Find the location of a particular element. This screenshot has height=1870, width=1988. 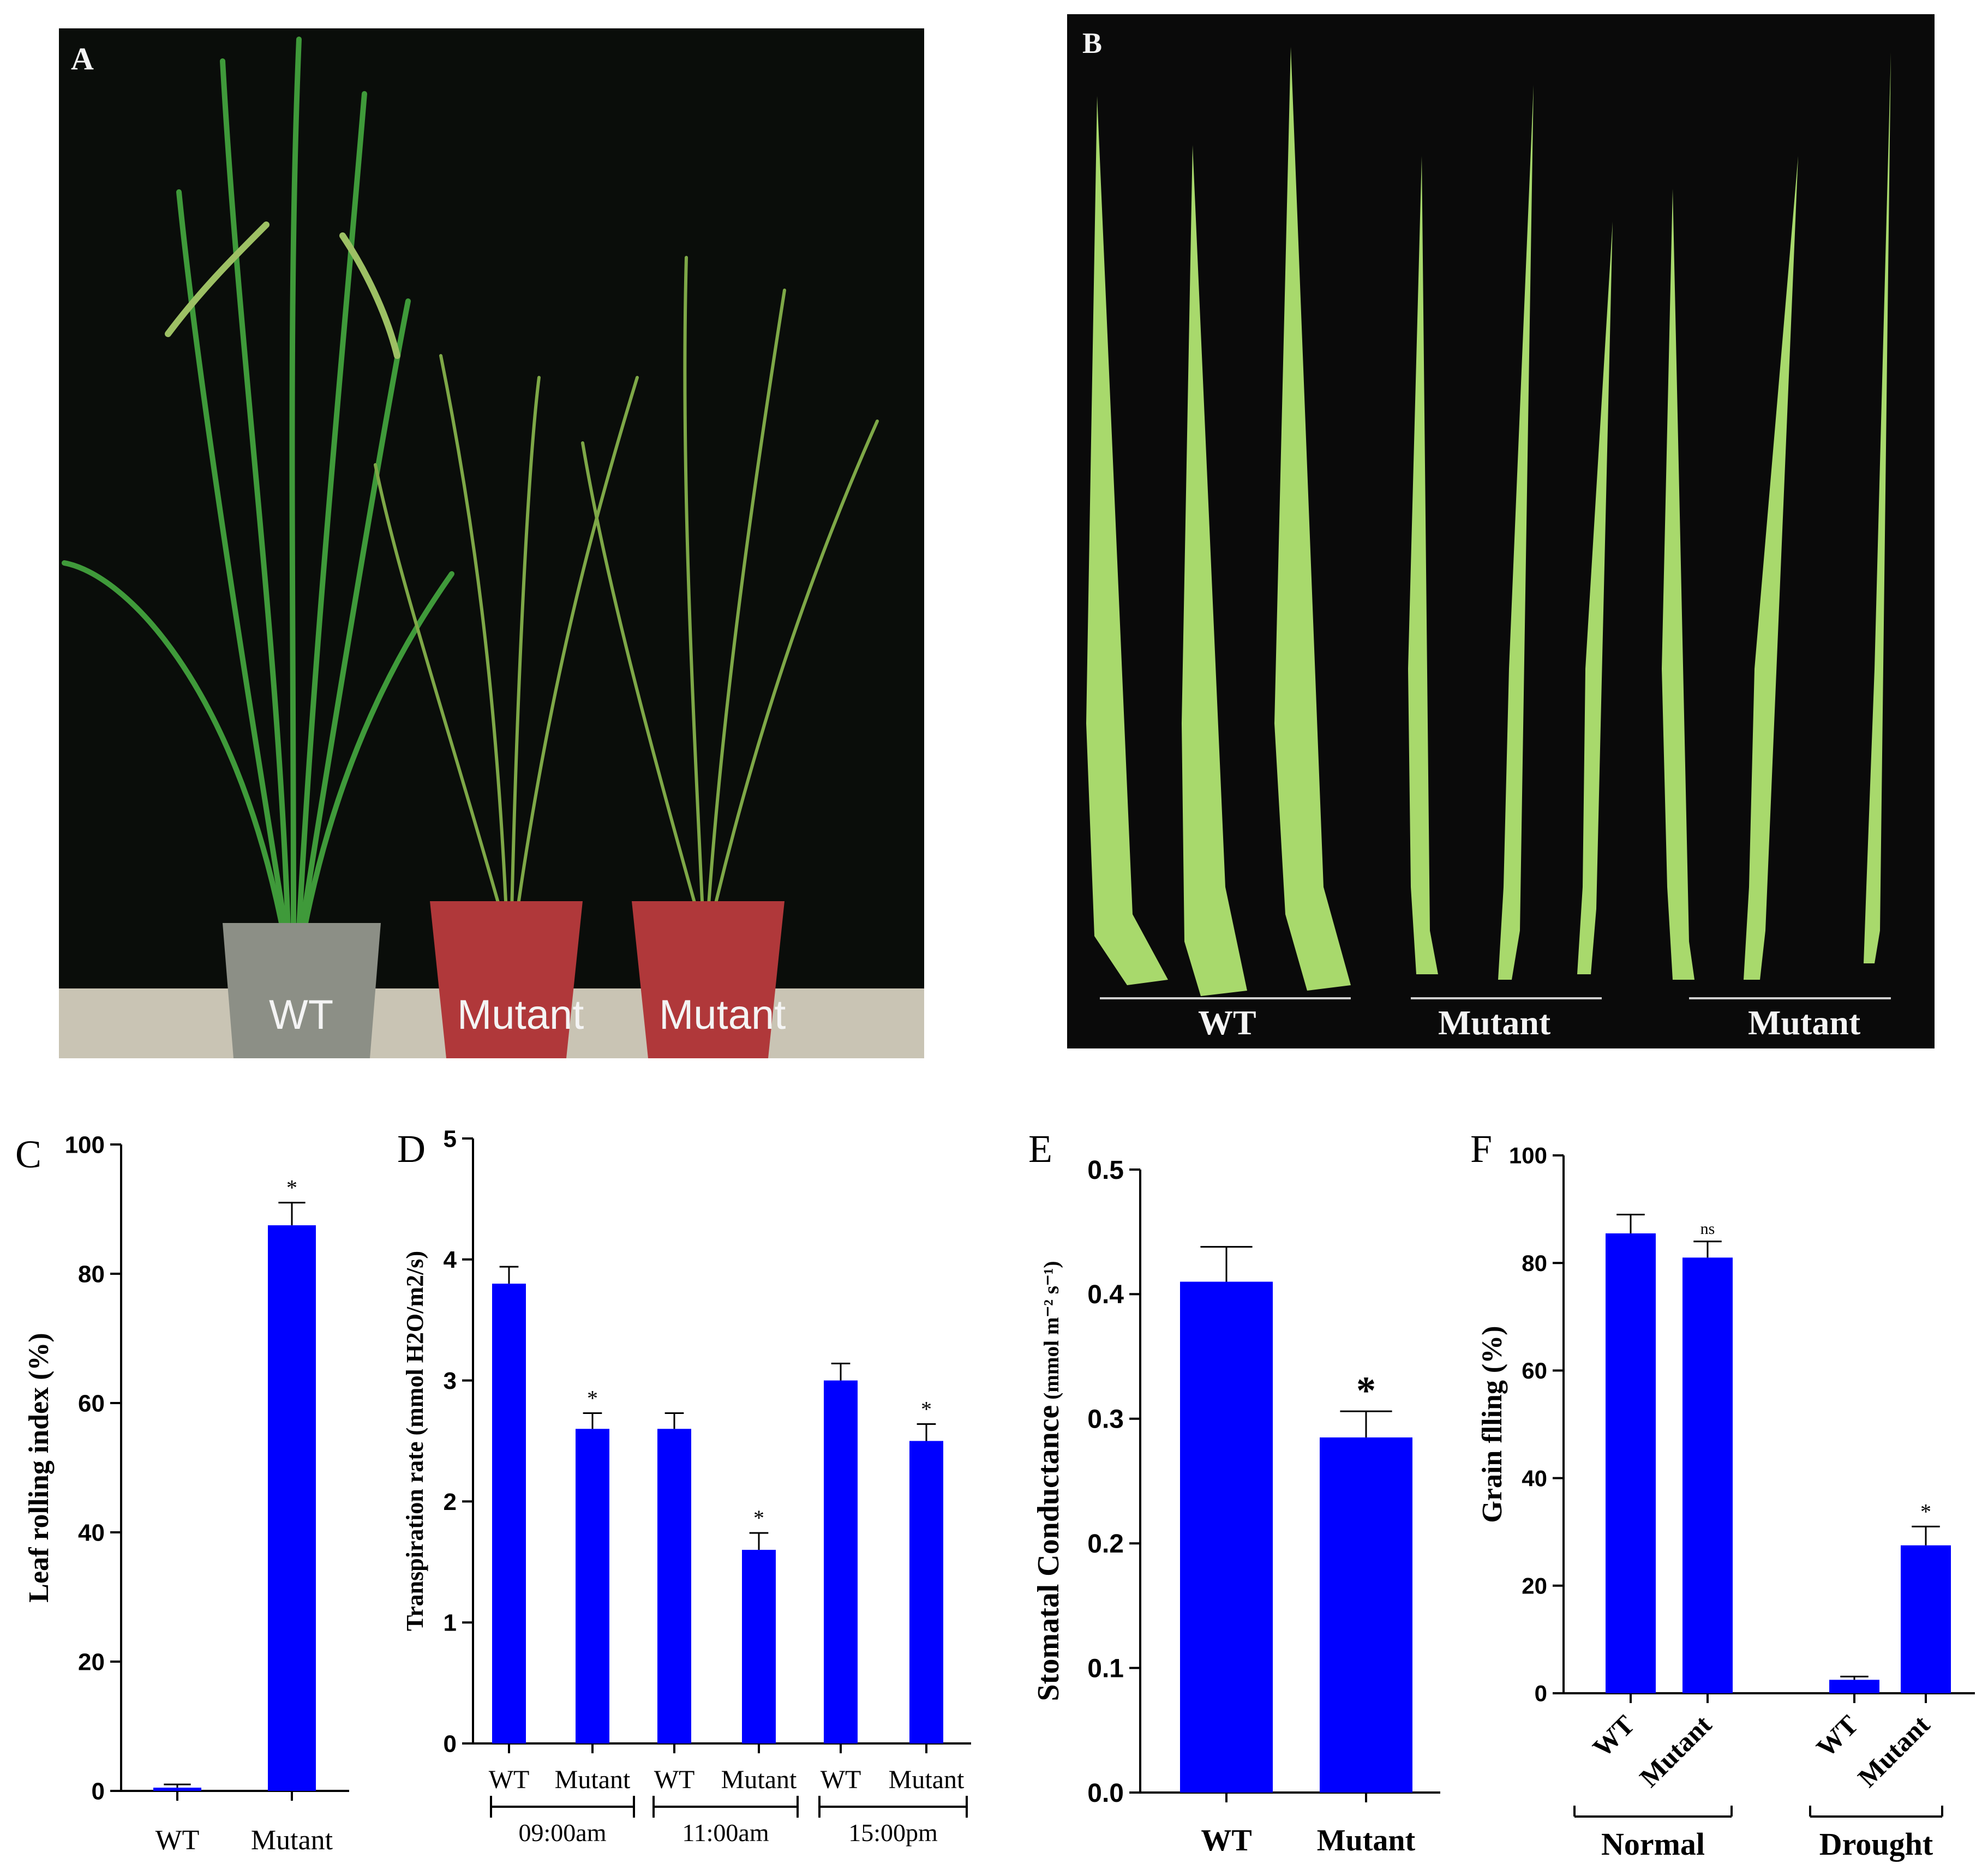

y-tick-label-f: 80 is located at coordinates (1534, 1263).